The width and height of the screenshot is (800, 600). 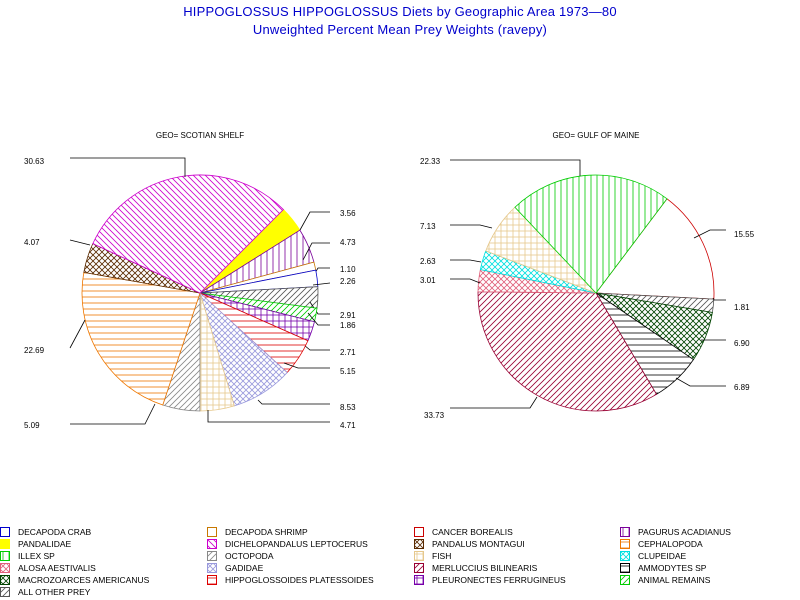 What do you see at coordinates (742, 387) in the screenshot?
I see `slice-value-label: 6.89` at bounding box center [742, 387].